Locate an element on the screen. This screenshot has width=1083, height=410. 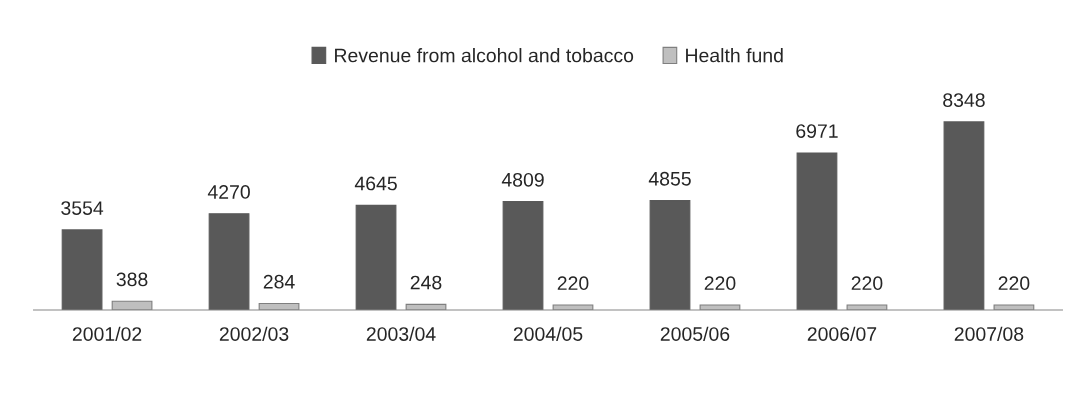
x-tick-label: 2001/02 is located at coordinates (107, 333).